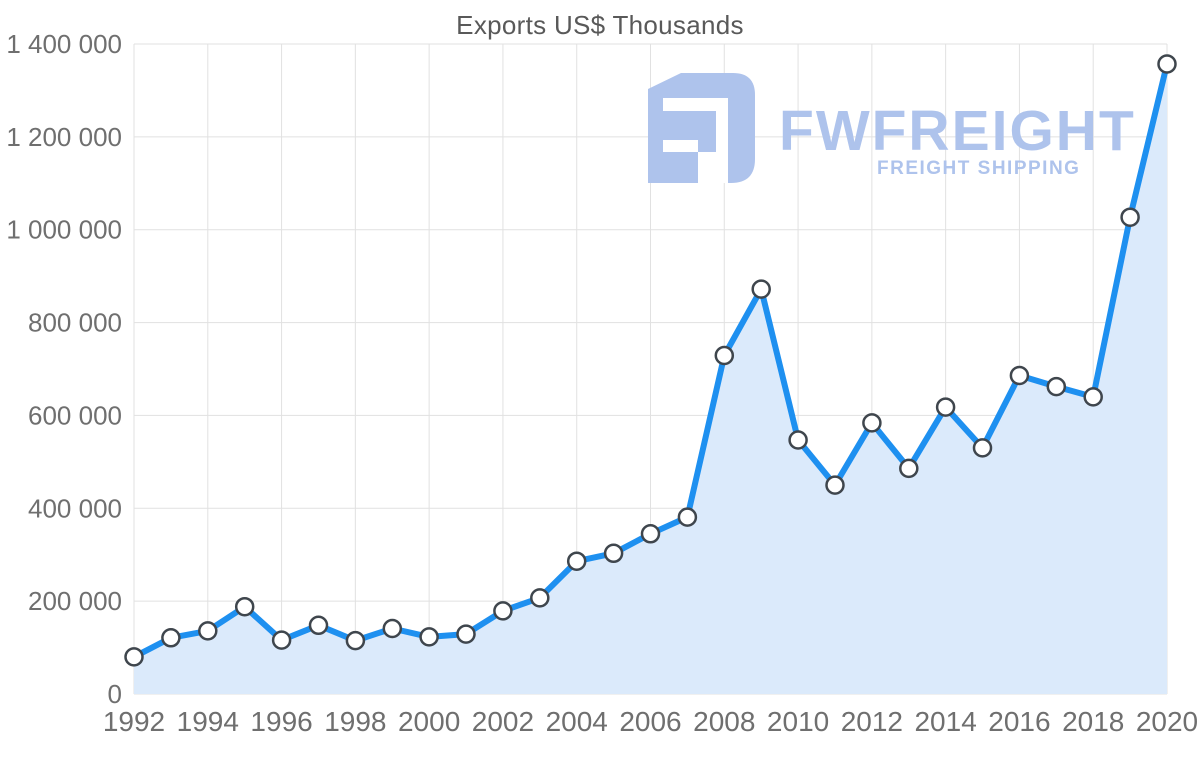 This screenshot has width=1200, height=768. Describe the element at coordinates (687, 517) in the screenshot. I see `data-point-2007` at that location.